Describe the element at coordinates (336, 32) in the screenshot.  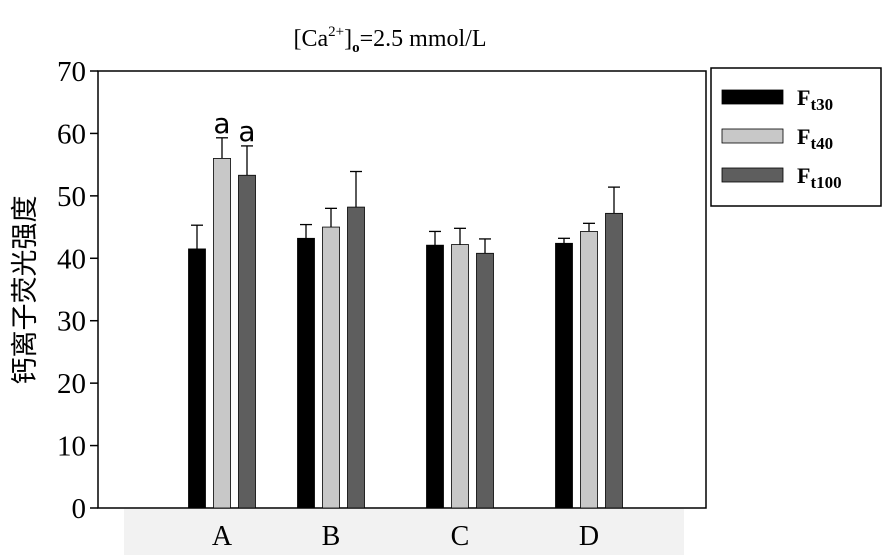
I see `title-sup: 2+` at that location.